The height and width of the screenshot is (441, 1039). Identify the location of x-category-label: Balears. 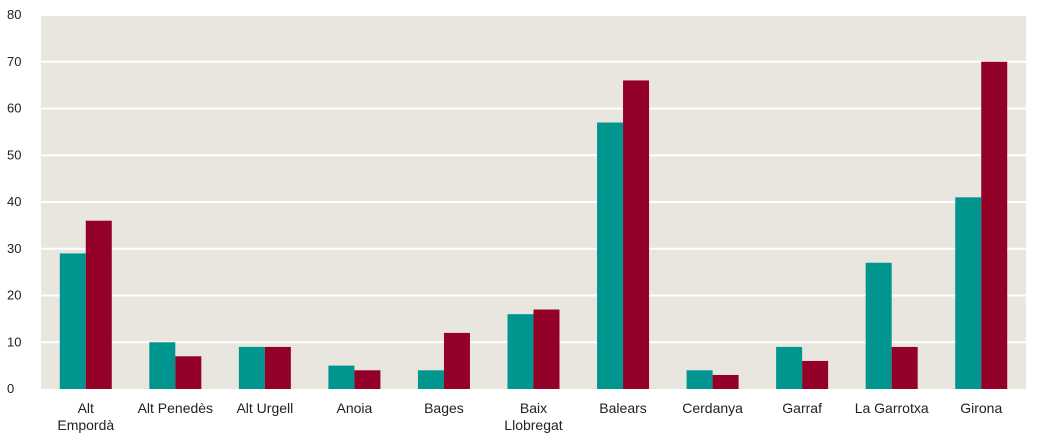
(622, 408).